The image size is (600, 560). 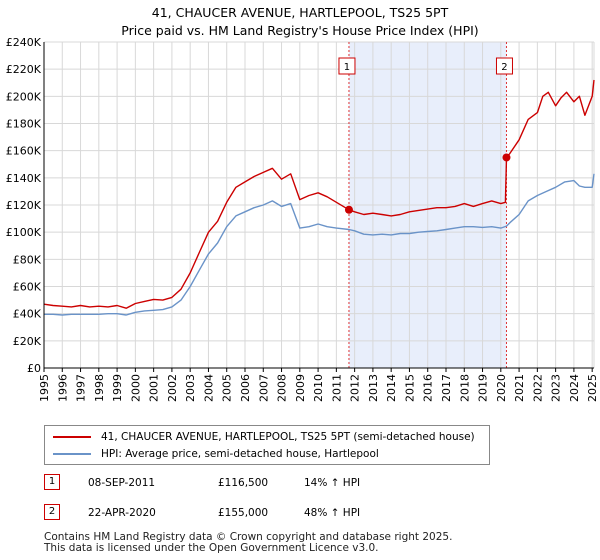 I want to click on y-tick-label: £120K, so click(x=24, y=205).